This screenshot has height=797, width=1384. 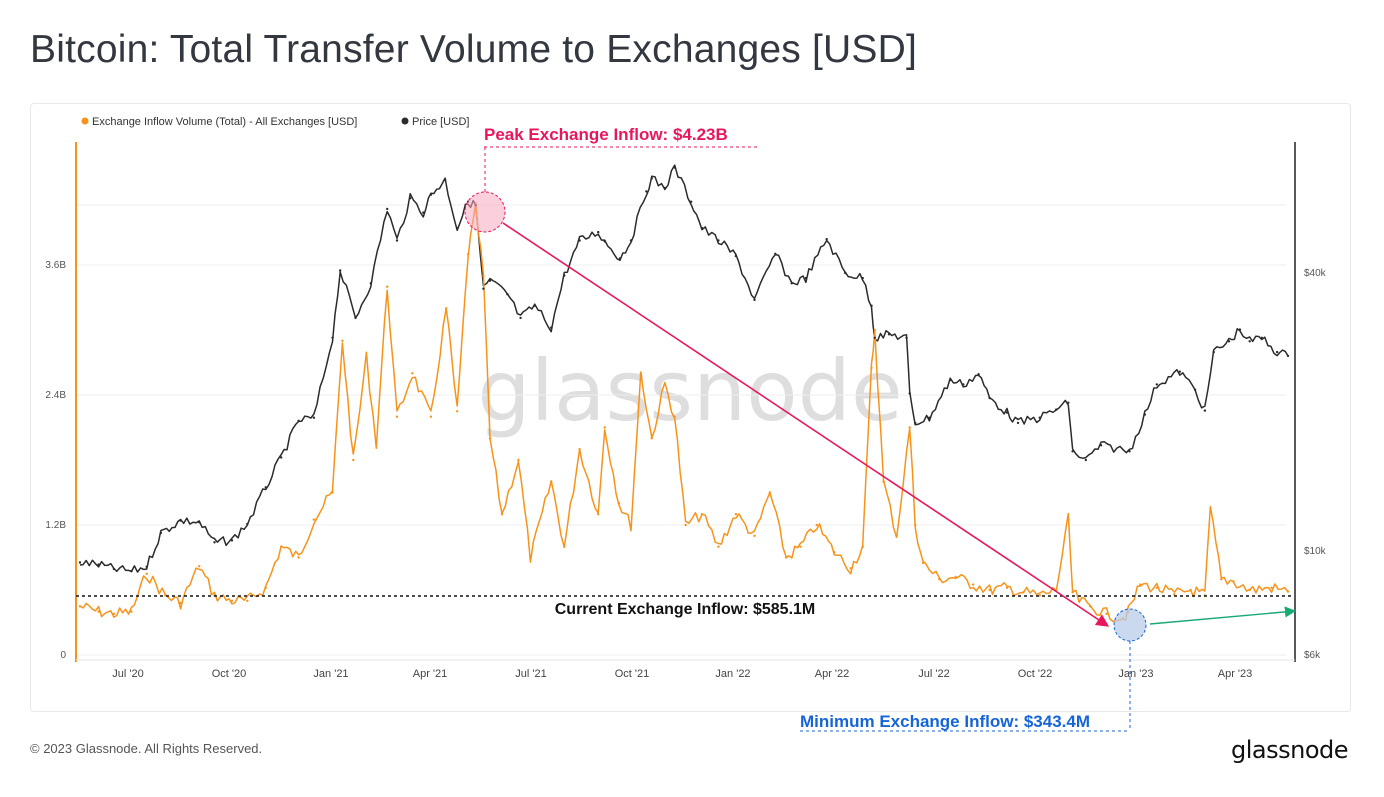 I want to click on watermark: glassnode, so click(x=689, y=391).